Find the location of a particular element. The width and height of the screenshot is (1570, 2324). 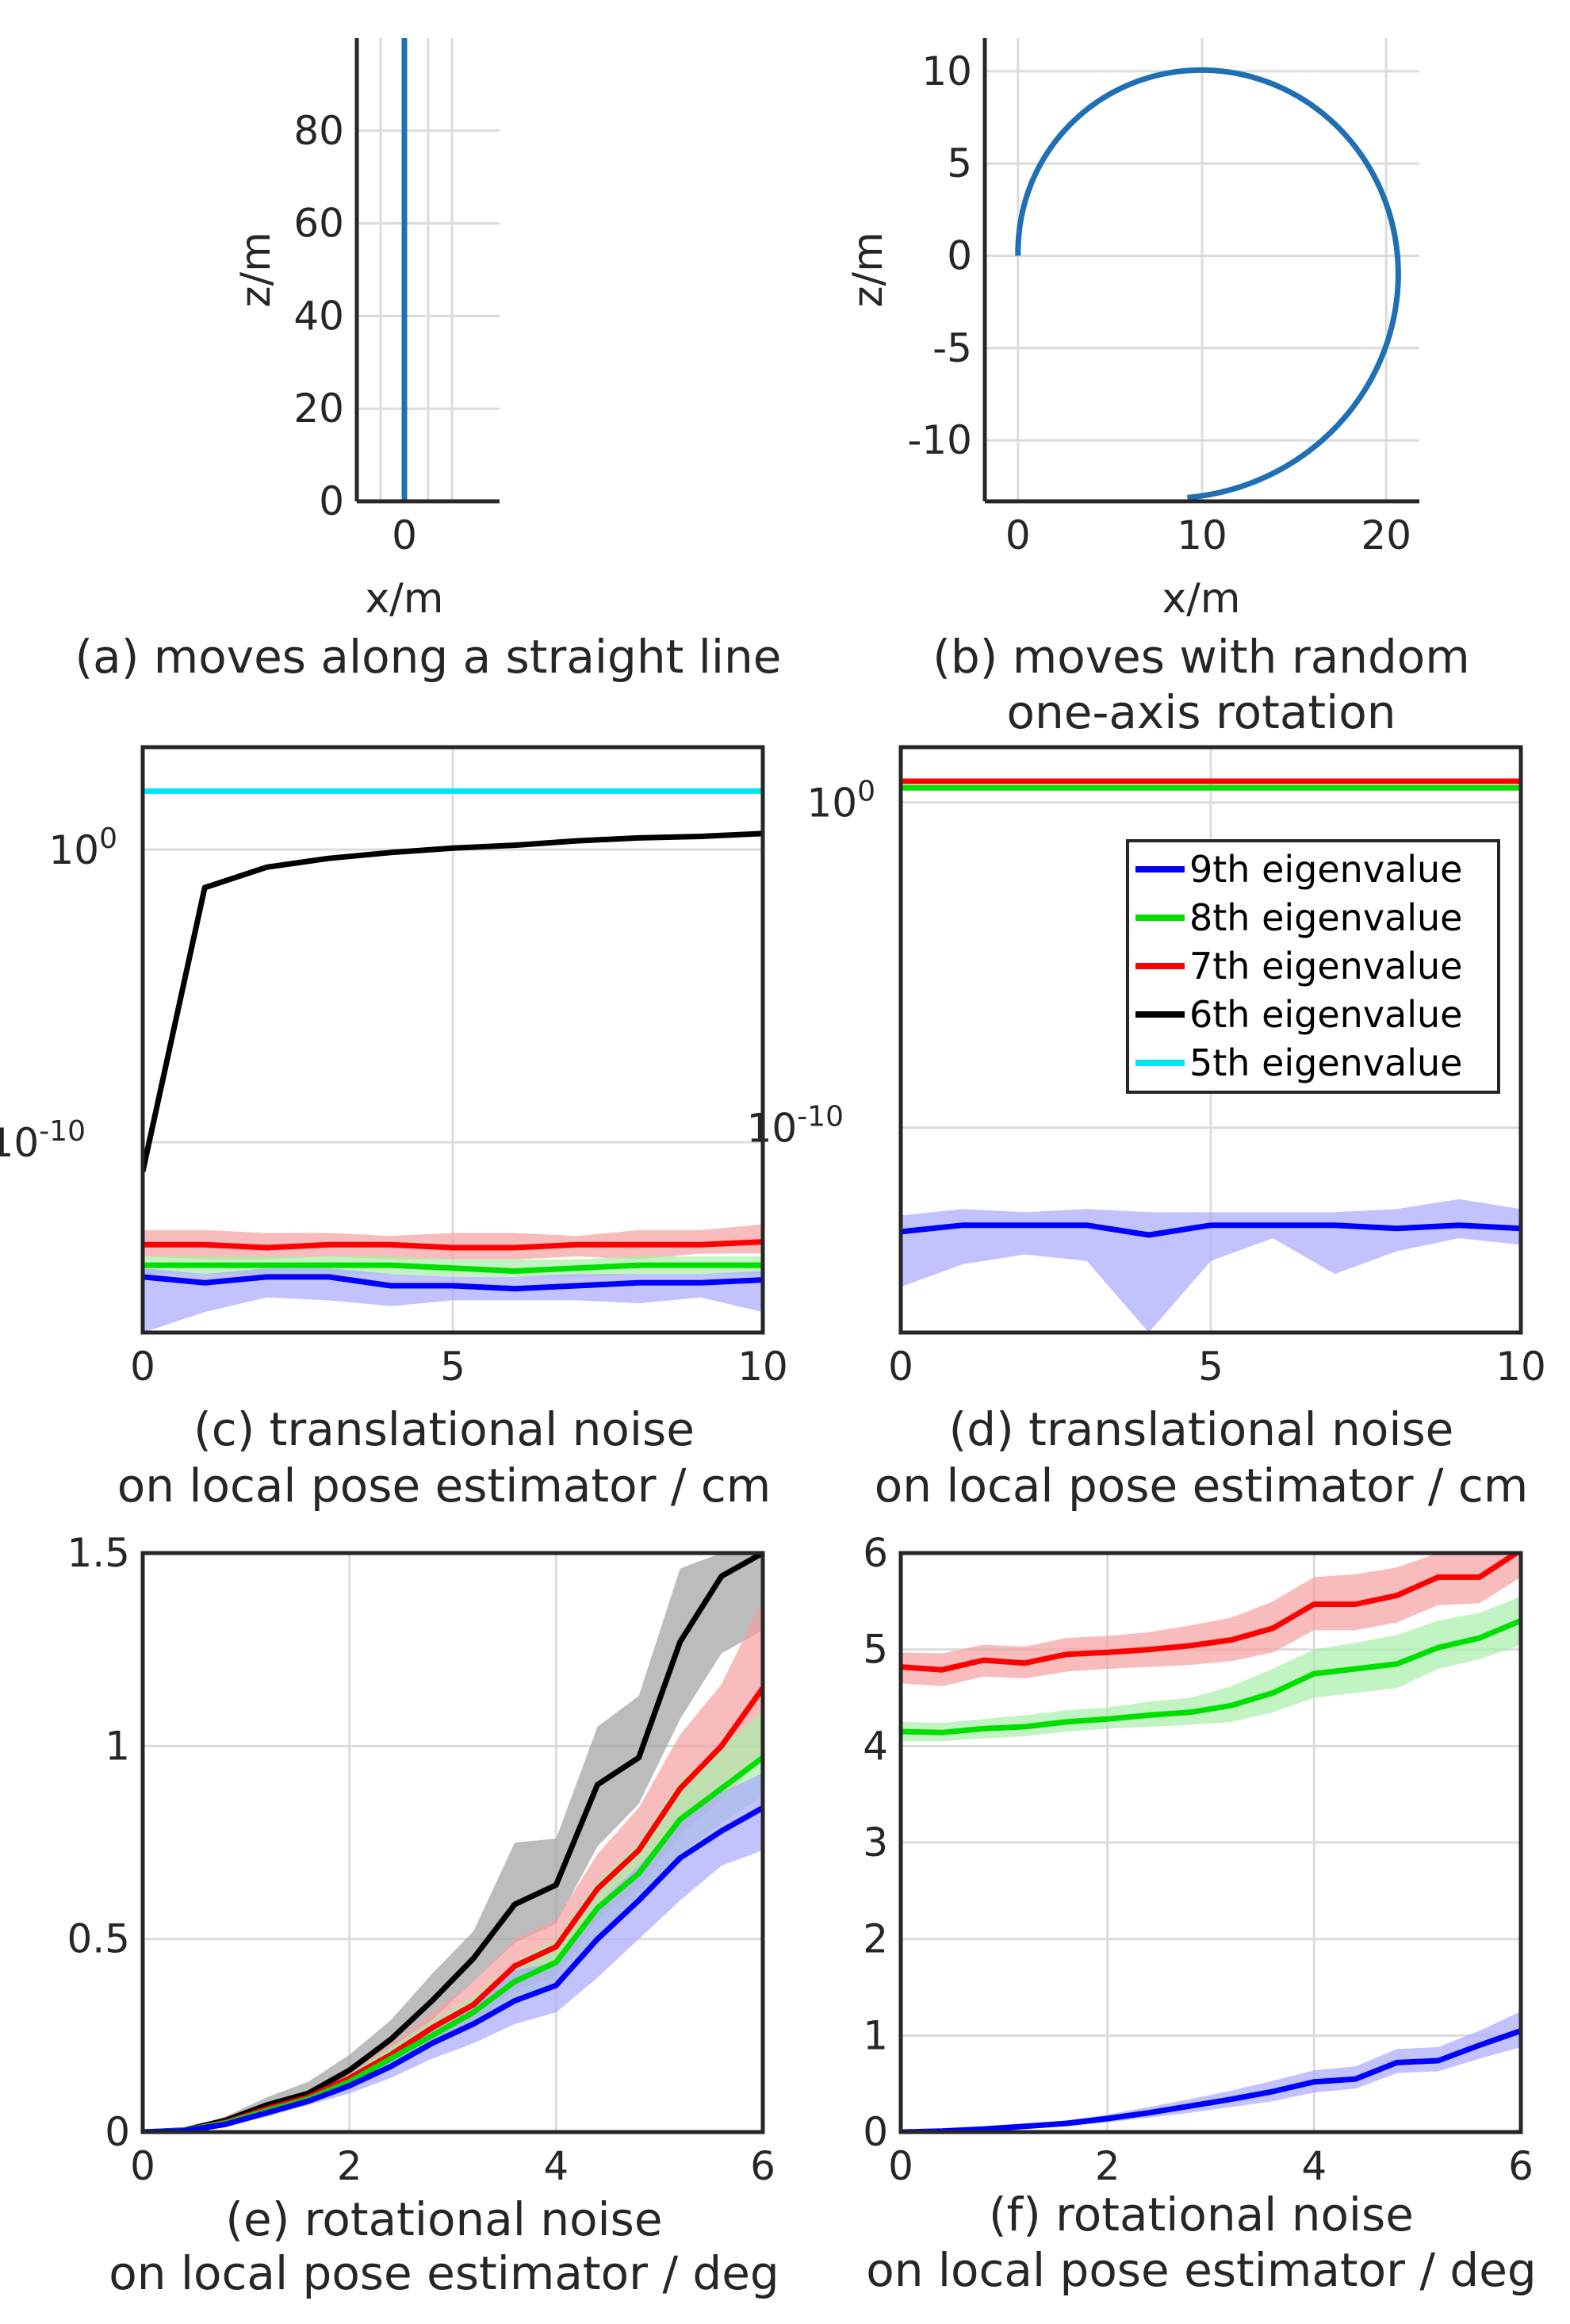

caption-line: one-axis rotation is located at coordinates (1201, 712).